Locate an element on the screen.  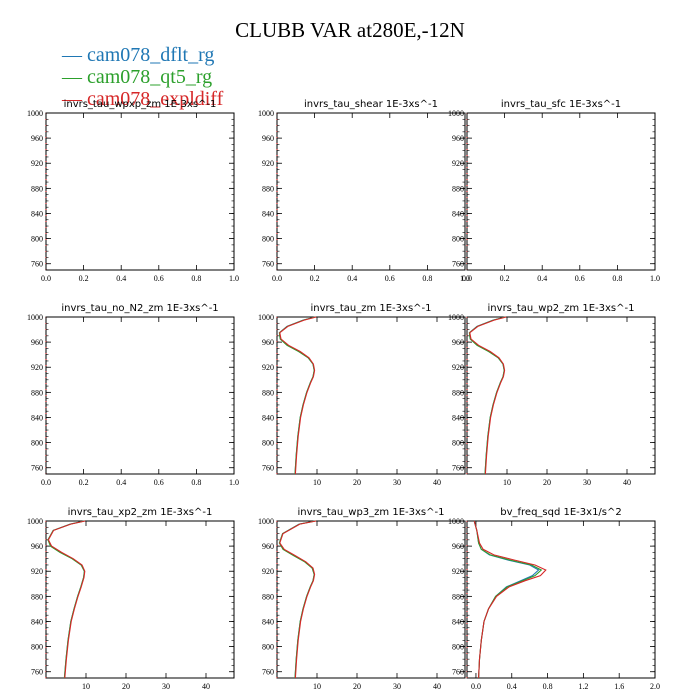
panel-title: invrs_tau_no_N2_zm 1E-3xs^-1 is located at coordinates (139, 308).